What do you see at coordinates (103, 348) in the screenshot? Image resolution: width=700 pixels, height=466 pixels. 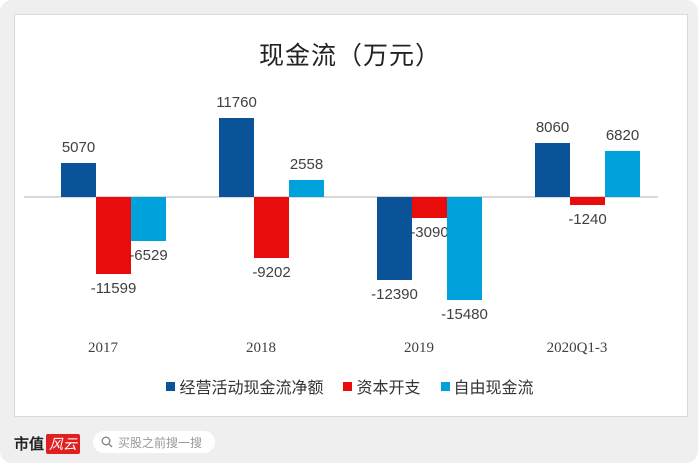 I see `category-label: 2017` at bounding box center [103, 348].